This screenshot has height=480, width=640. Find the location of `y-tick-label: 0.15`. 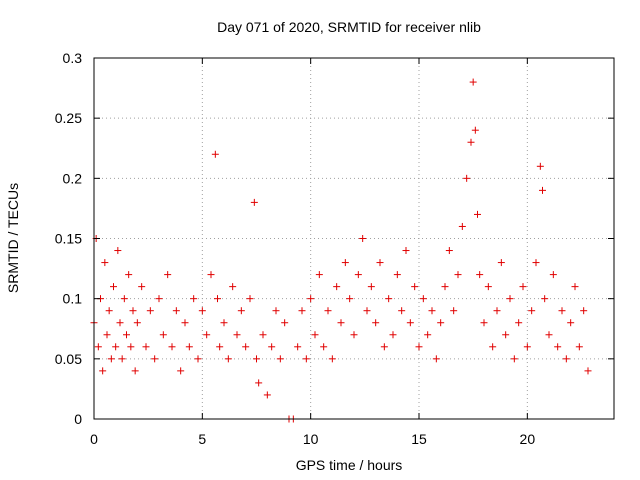

y-tick-label: 0.15 is located at coordinates (68, 239).